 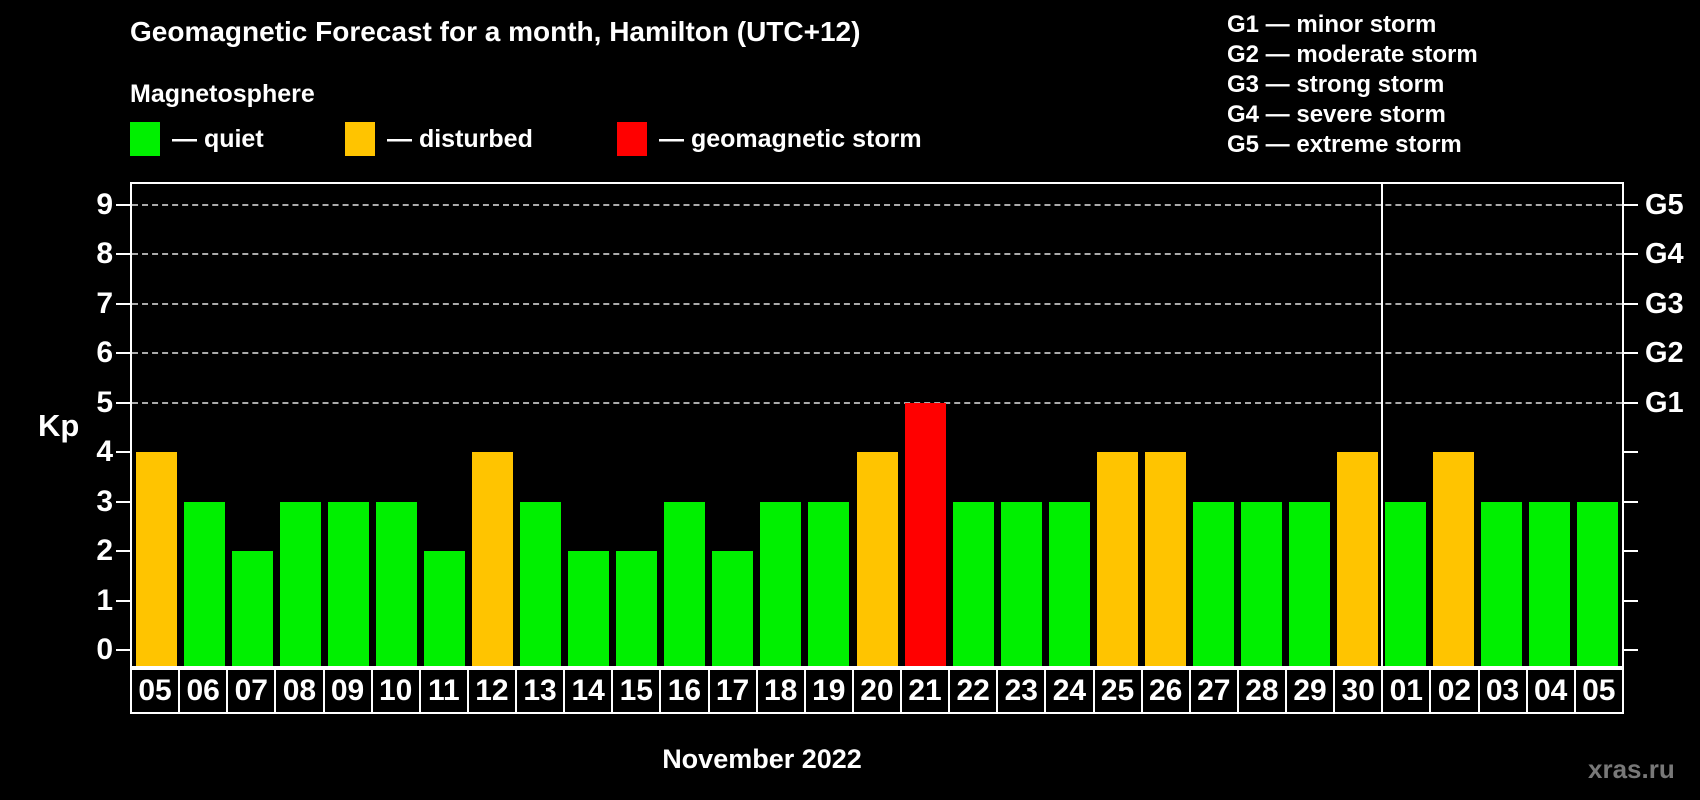 I want to click on g-tick-label-G3: G3, so click(x=1664, y=303).